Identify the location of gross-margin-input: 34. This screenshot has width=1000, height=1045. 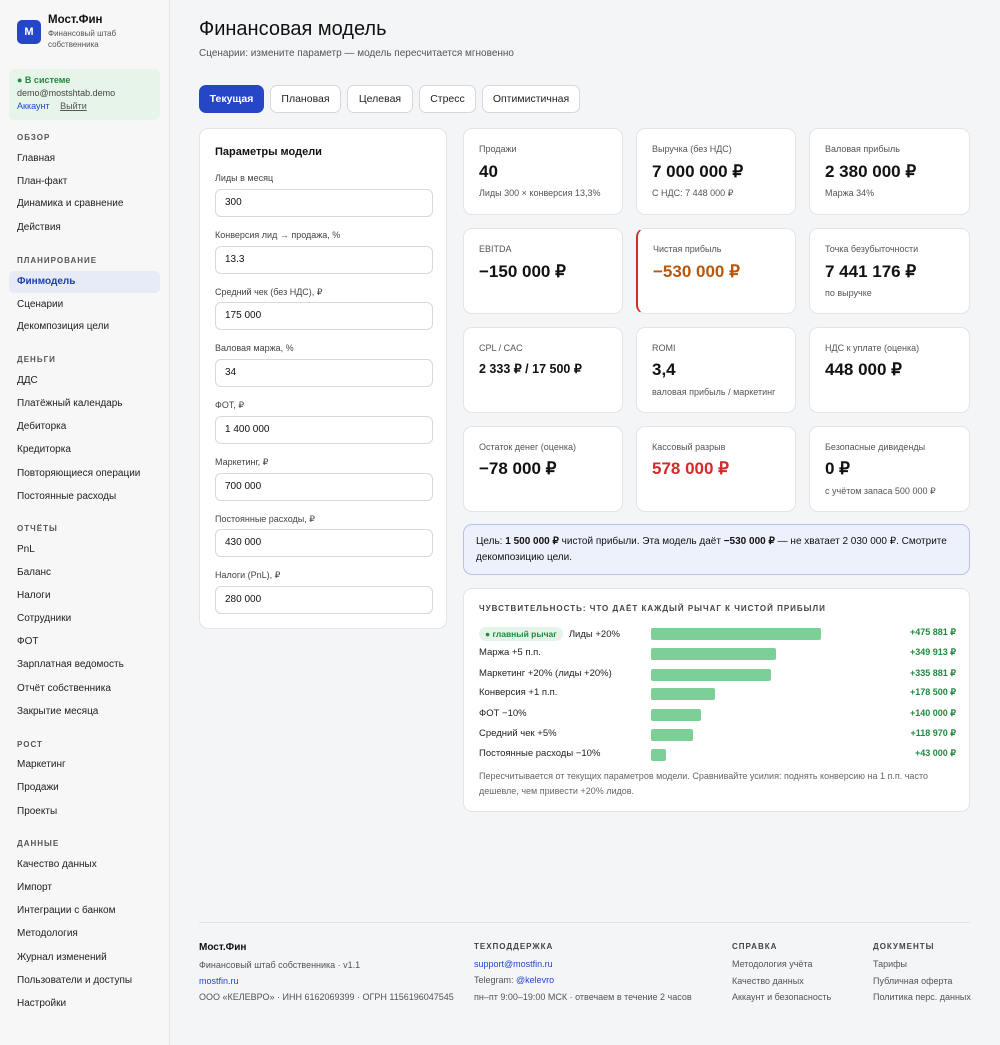
(324, 373).